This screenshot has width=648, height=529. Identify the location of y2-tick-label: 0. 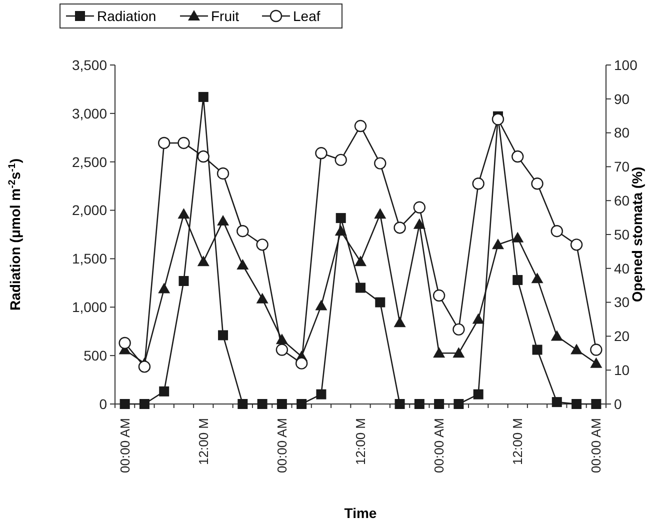
(618, 404).